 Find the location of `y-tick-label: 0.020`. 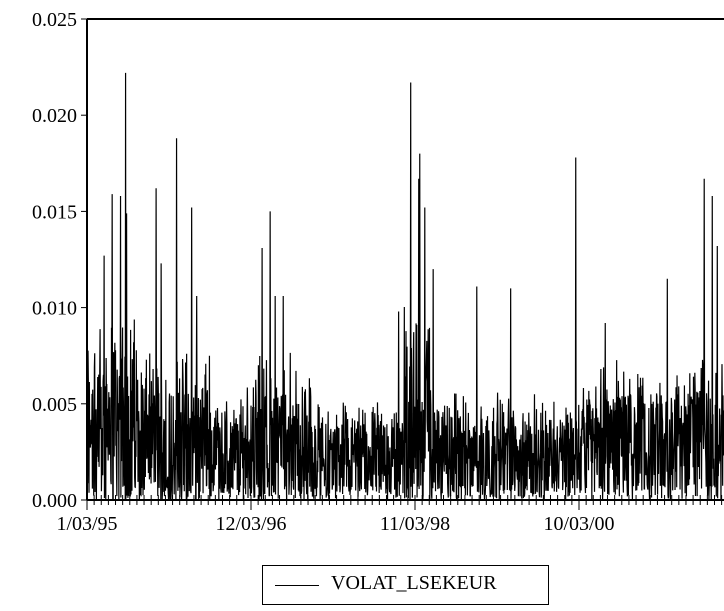

y-tick-label: 0.020 is located at coordinates (54, 116).